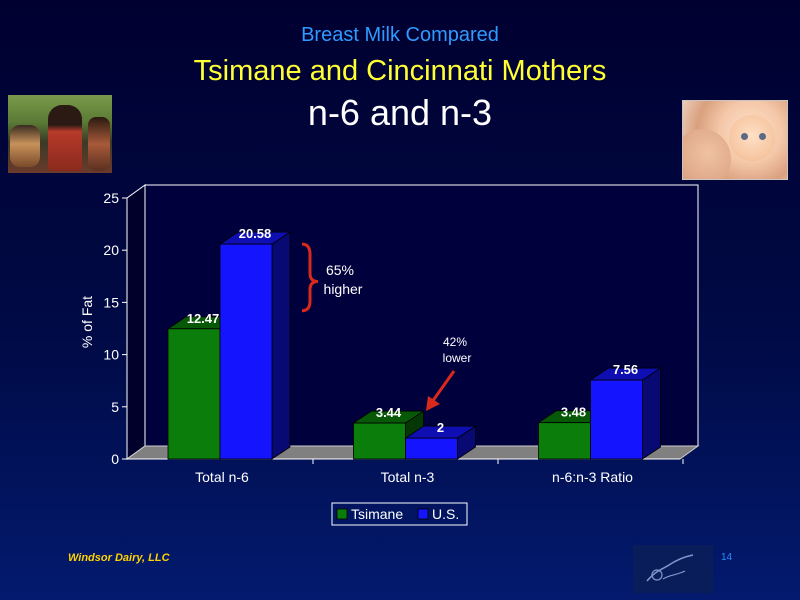  I want to click on data-label: 7.56, so click(625, 369).